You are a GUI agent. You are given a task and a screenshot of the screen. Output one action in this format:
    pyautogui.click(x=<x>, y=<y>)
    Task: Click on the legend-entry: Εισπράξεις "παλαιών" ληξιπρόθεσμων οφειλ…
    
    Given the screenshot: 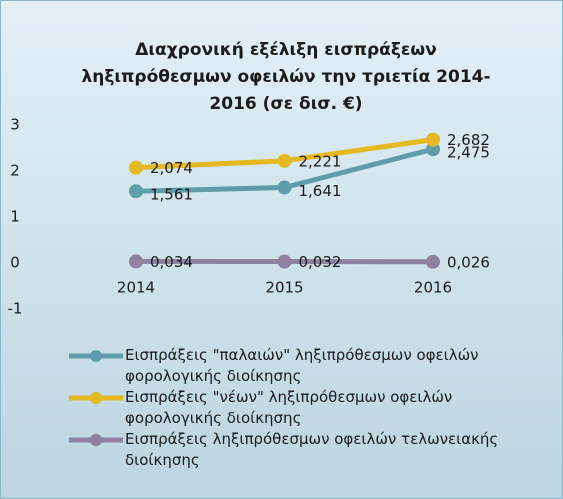 What is the action you would take?
    pyautogui.click(x=287, y=366)
    